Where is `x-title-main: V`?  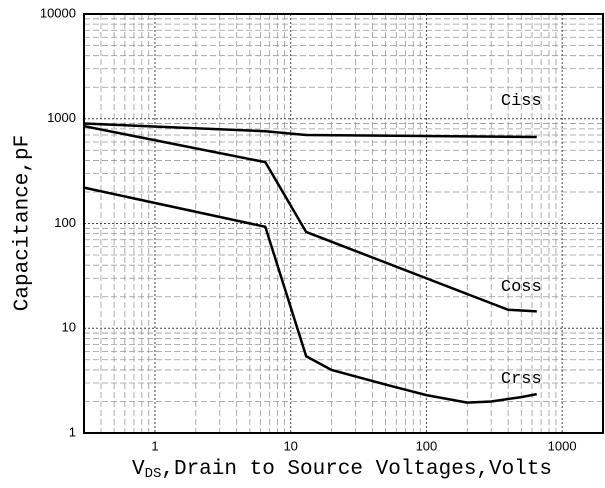 x-title-main: V is located at coordinates (138, 469).